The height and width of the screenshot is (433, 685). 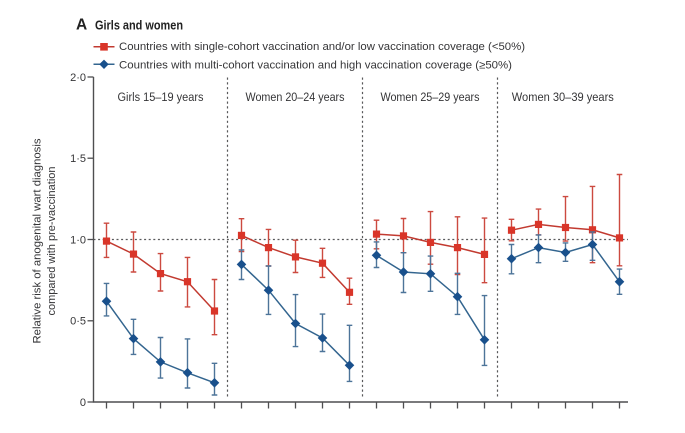 What do you see at coordinates (78, 159) in the screenshot?
I see `svg-text: 1·5` at bounding box center [78, 159].